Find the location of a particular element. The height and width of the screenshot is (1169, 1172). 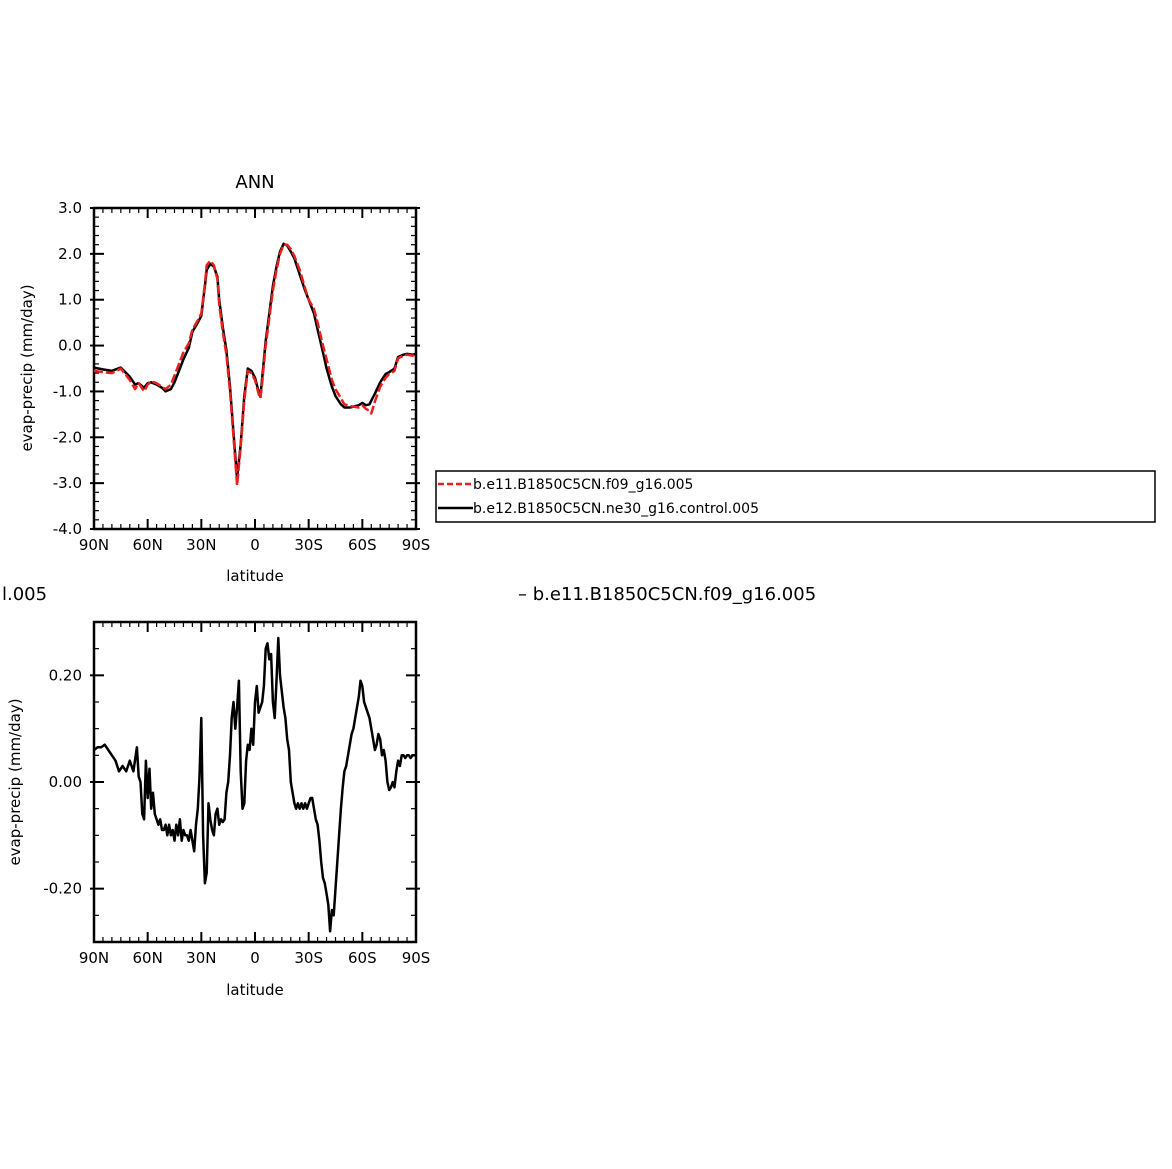

top-chart-y-ticks: 3.0 2.0 1.0 0.0 -1.0 -2.0 -3.0 -4.0 is located at coordinates (236, 368).